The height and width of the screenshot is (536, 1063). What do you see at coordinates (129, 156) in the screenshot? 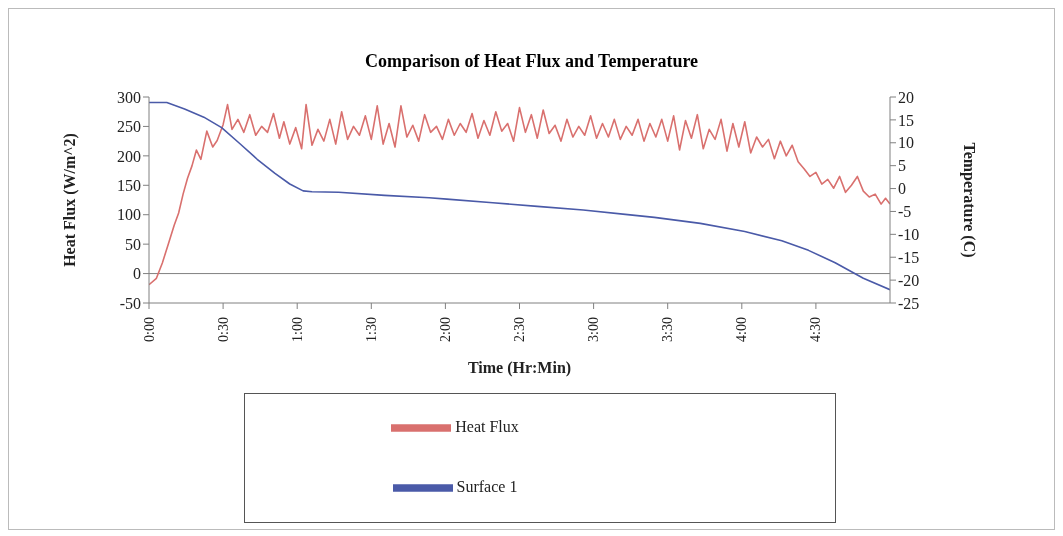
I see `y-tick-label: 200` at bounding box center [129, 156].